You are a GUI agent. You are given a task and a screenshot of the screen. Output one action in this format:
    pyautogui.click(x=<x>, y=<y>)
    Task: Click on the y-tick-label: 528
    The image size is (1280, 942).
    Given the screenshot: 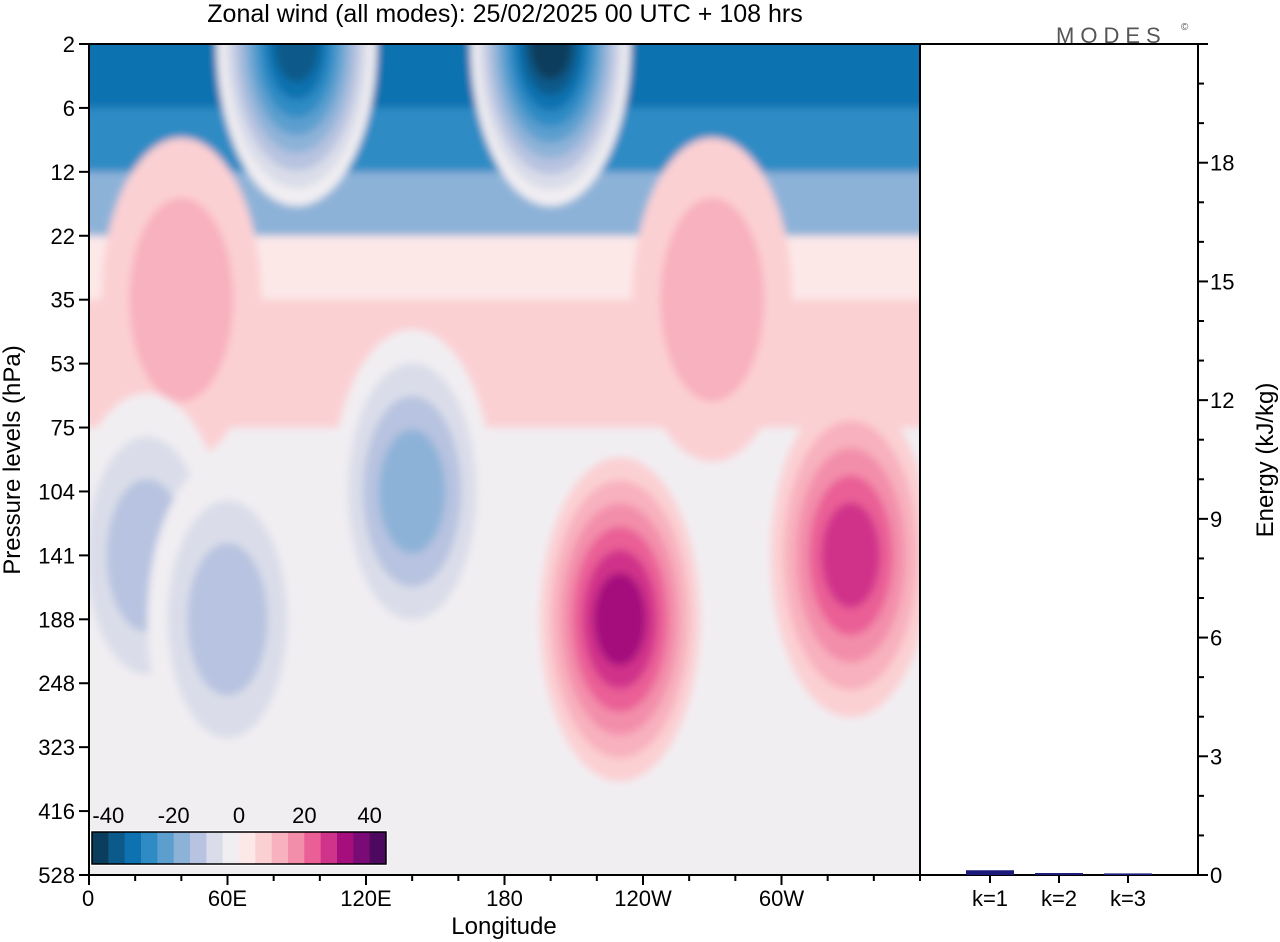 What is the action you would take?
    pyautogui.click(x=56, y=875)
    